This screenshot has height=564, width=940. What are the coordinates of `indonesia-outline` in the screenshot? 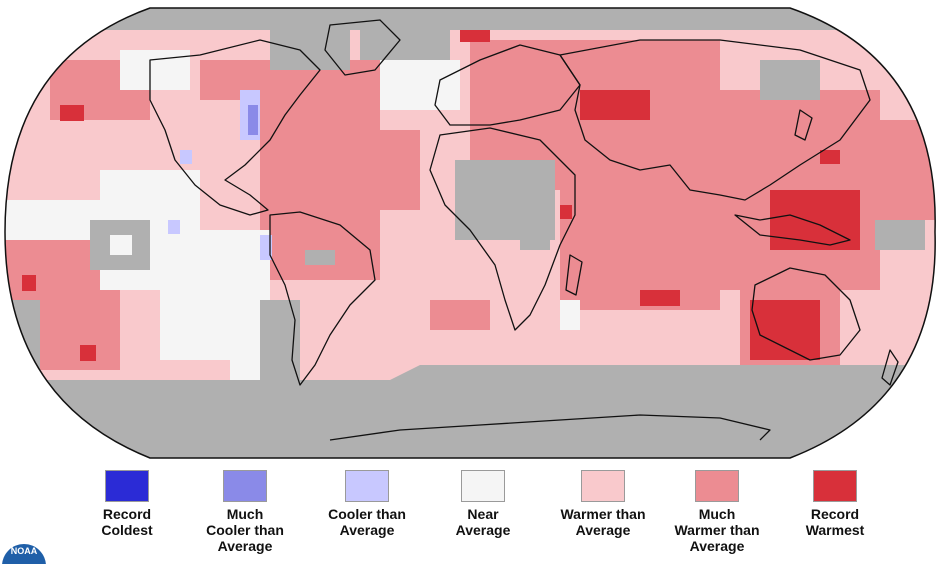 It's located at (792, 230).